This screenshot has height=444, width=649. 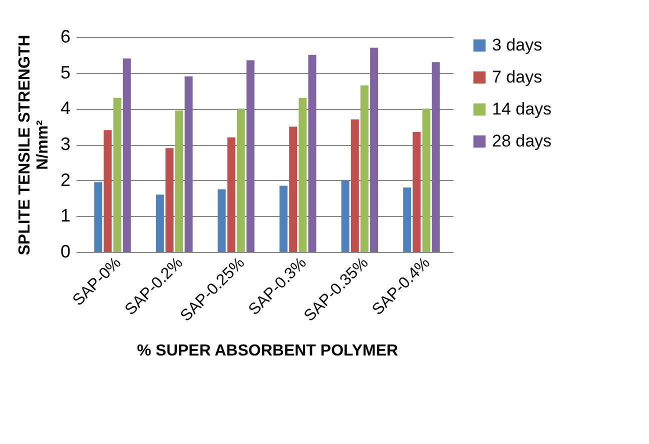 I want to click on x-axis-title: % SUPER ABSORBENT POLYMER, so click(x=267, y=351).